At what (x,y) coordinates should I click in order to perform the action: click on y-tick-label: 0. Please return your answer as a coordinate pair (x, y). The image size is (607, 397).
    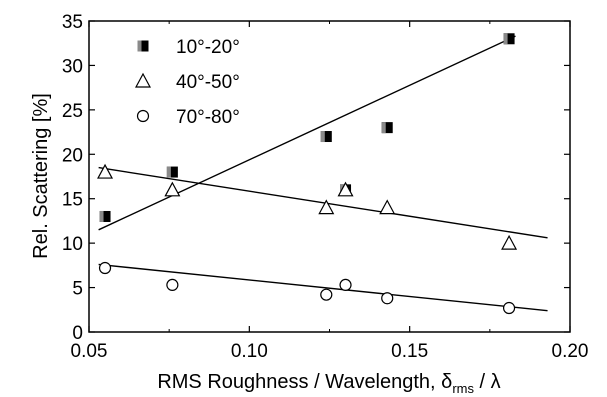
    Looking at the image, I should click on (77, 333).